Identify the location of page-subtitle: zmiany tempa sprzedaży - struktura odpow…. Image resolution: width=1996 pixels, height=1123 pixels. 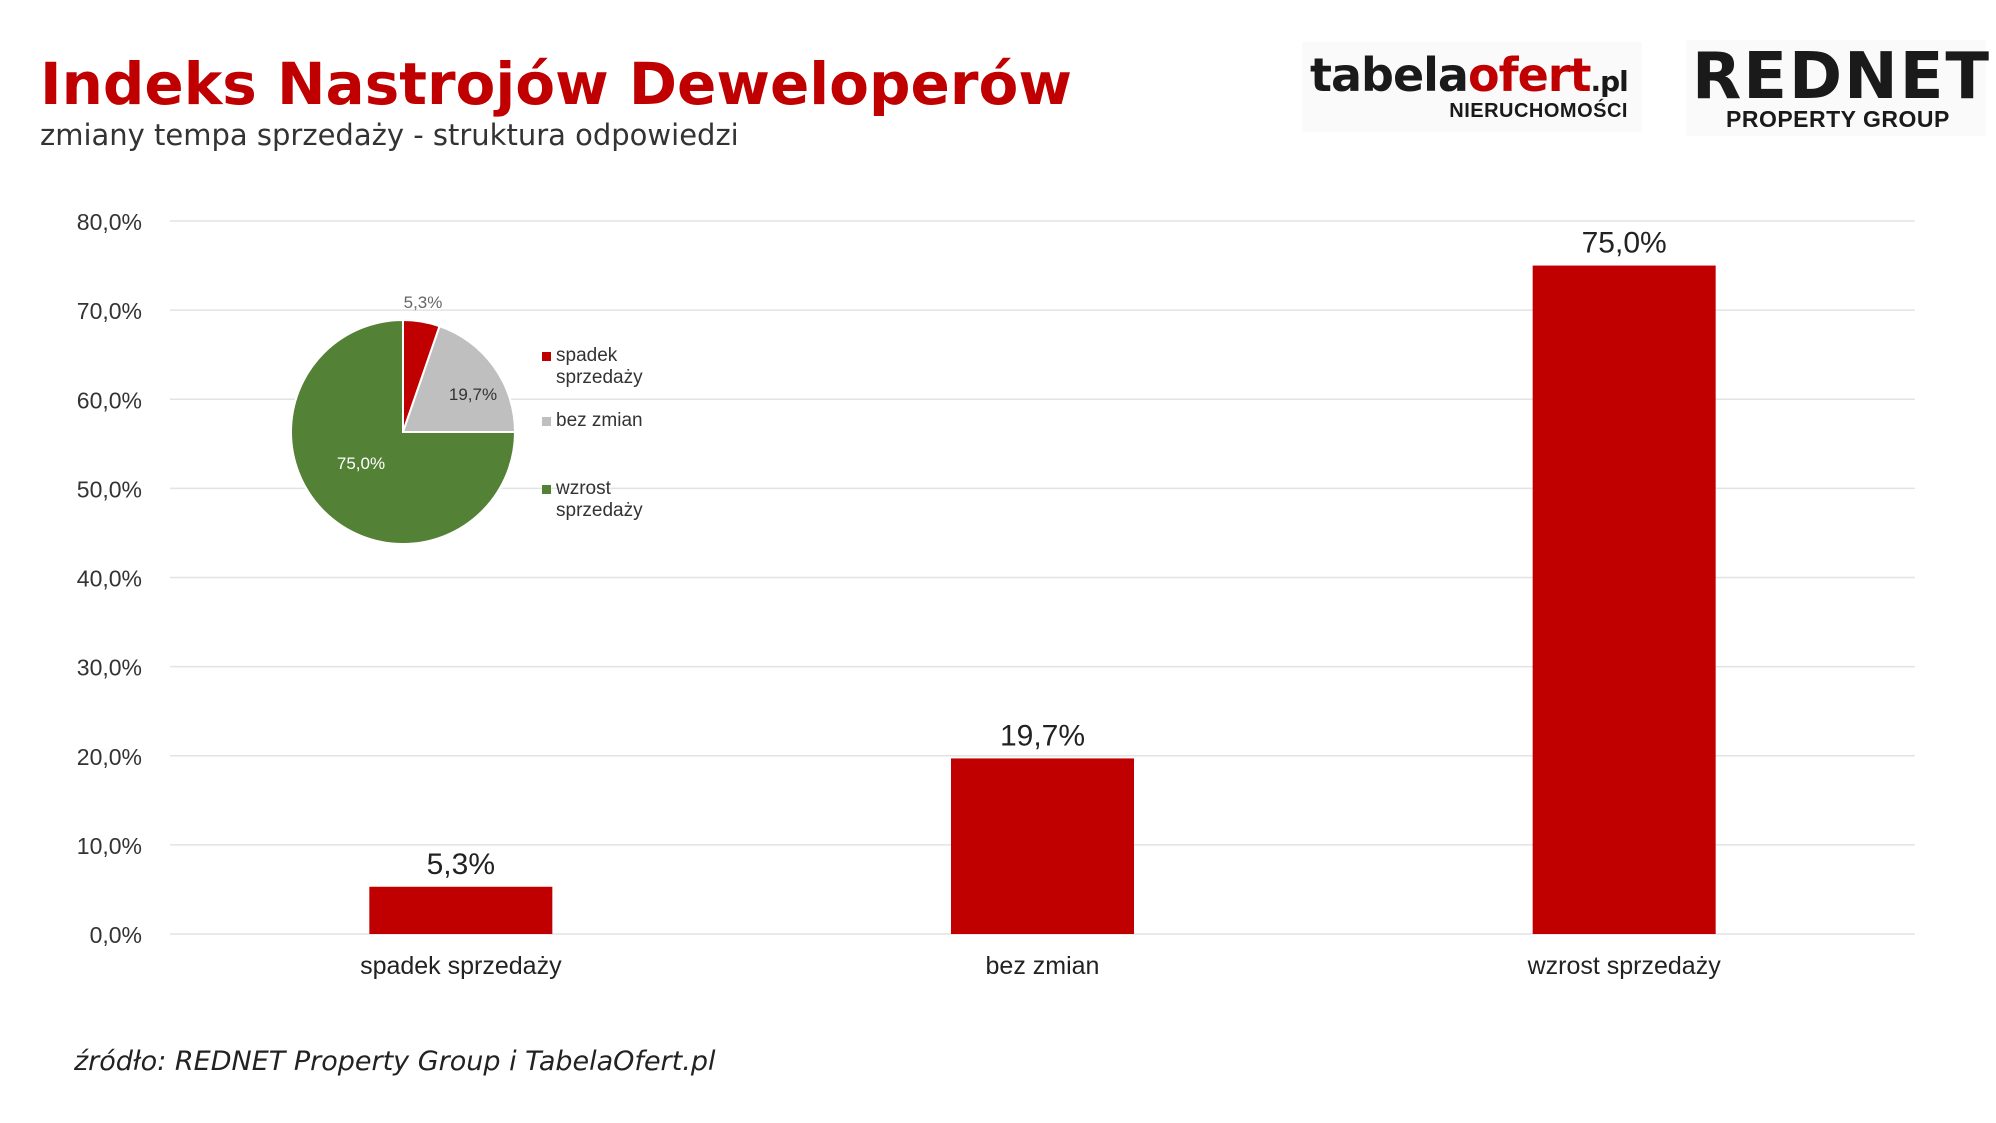
(389, 135).